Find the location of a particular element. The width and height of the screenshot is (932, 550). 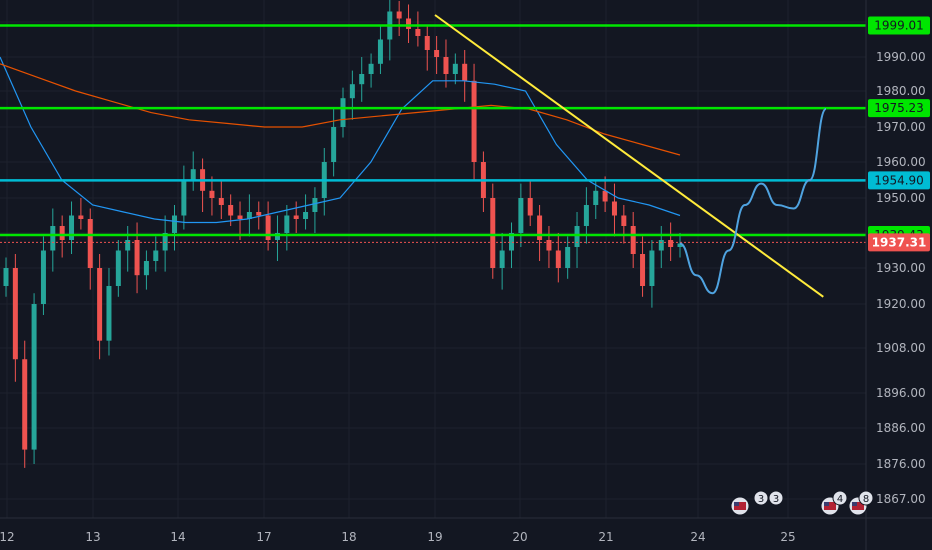

time-tick-label: 25 is located at coordinates (787, 537).